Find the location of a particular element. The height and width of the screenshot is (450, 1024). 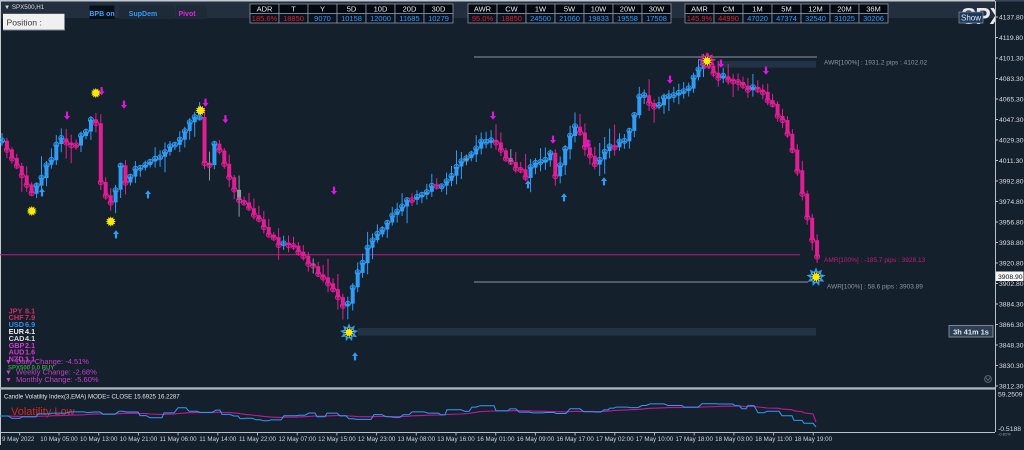

svg-text: CAD is located at coordinates (17, 338).